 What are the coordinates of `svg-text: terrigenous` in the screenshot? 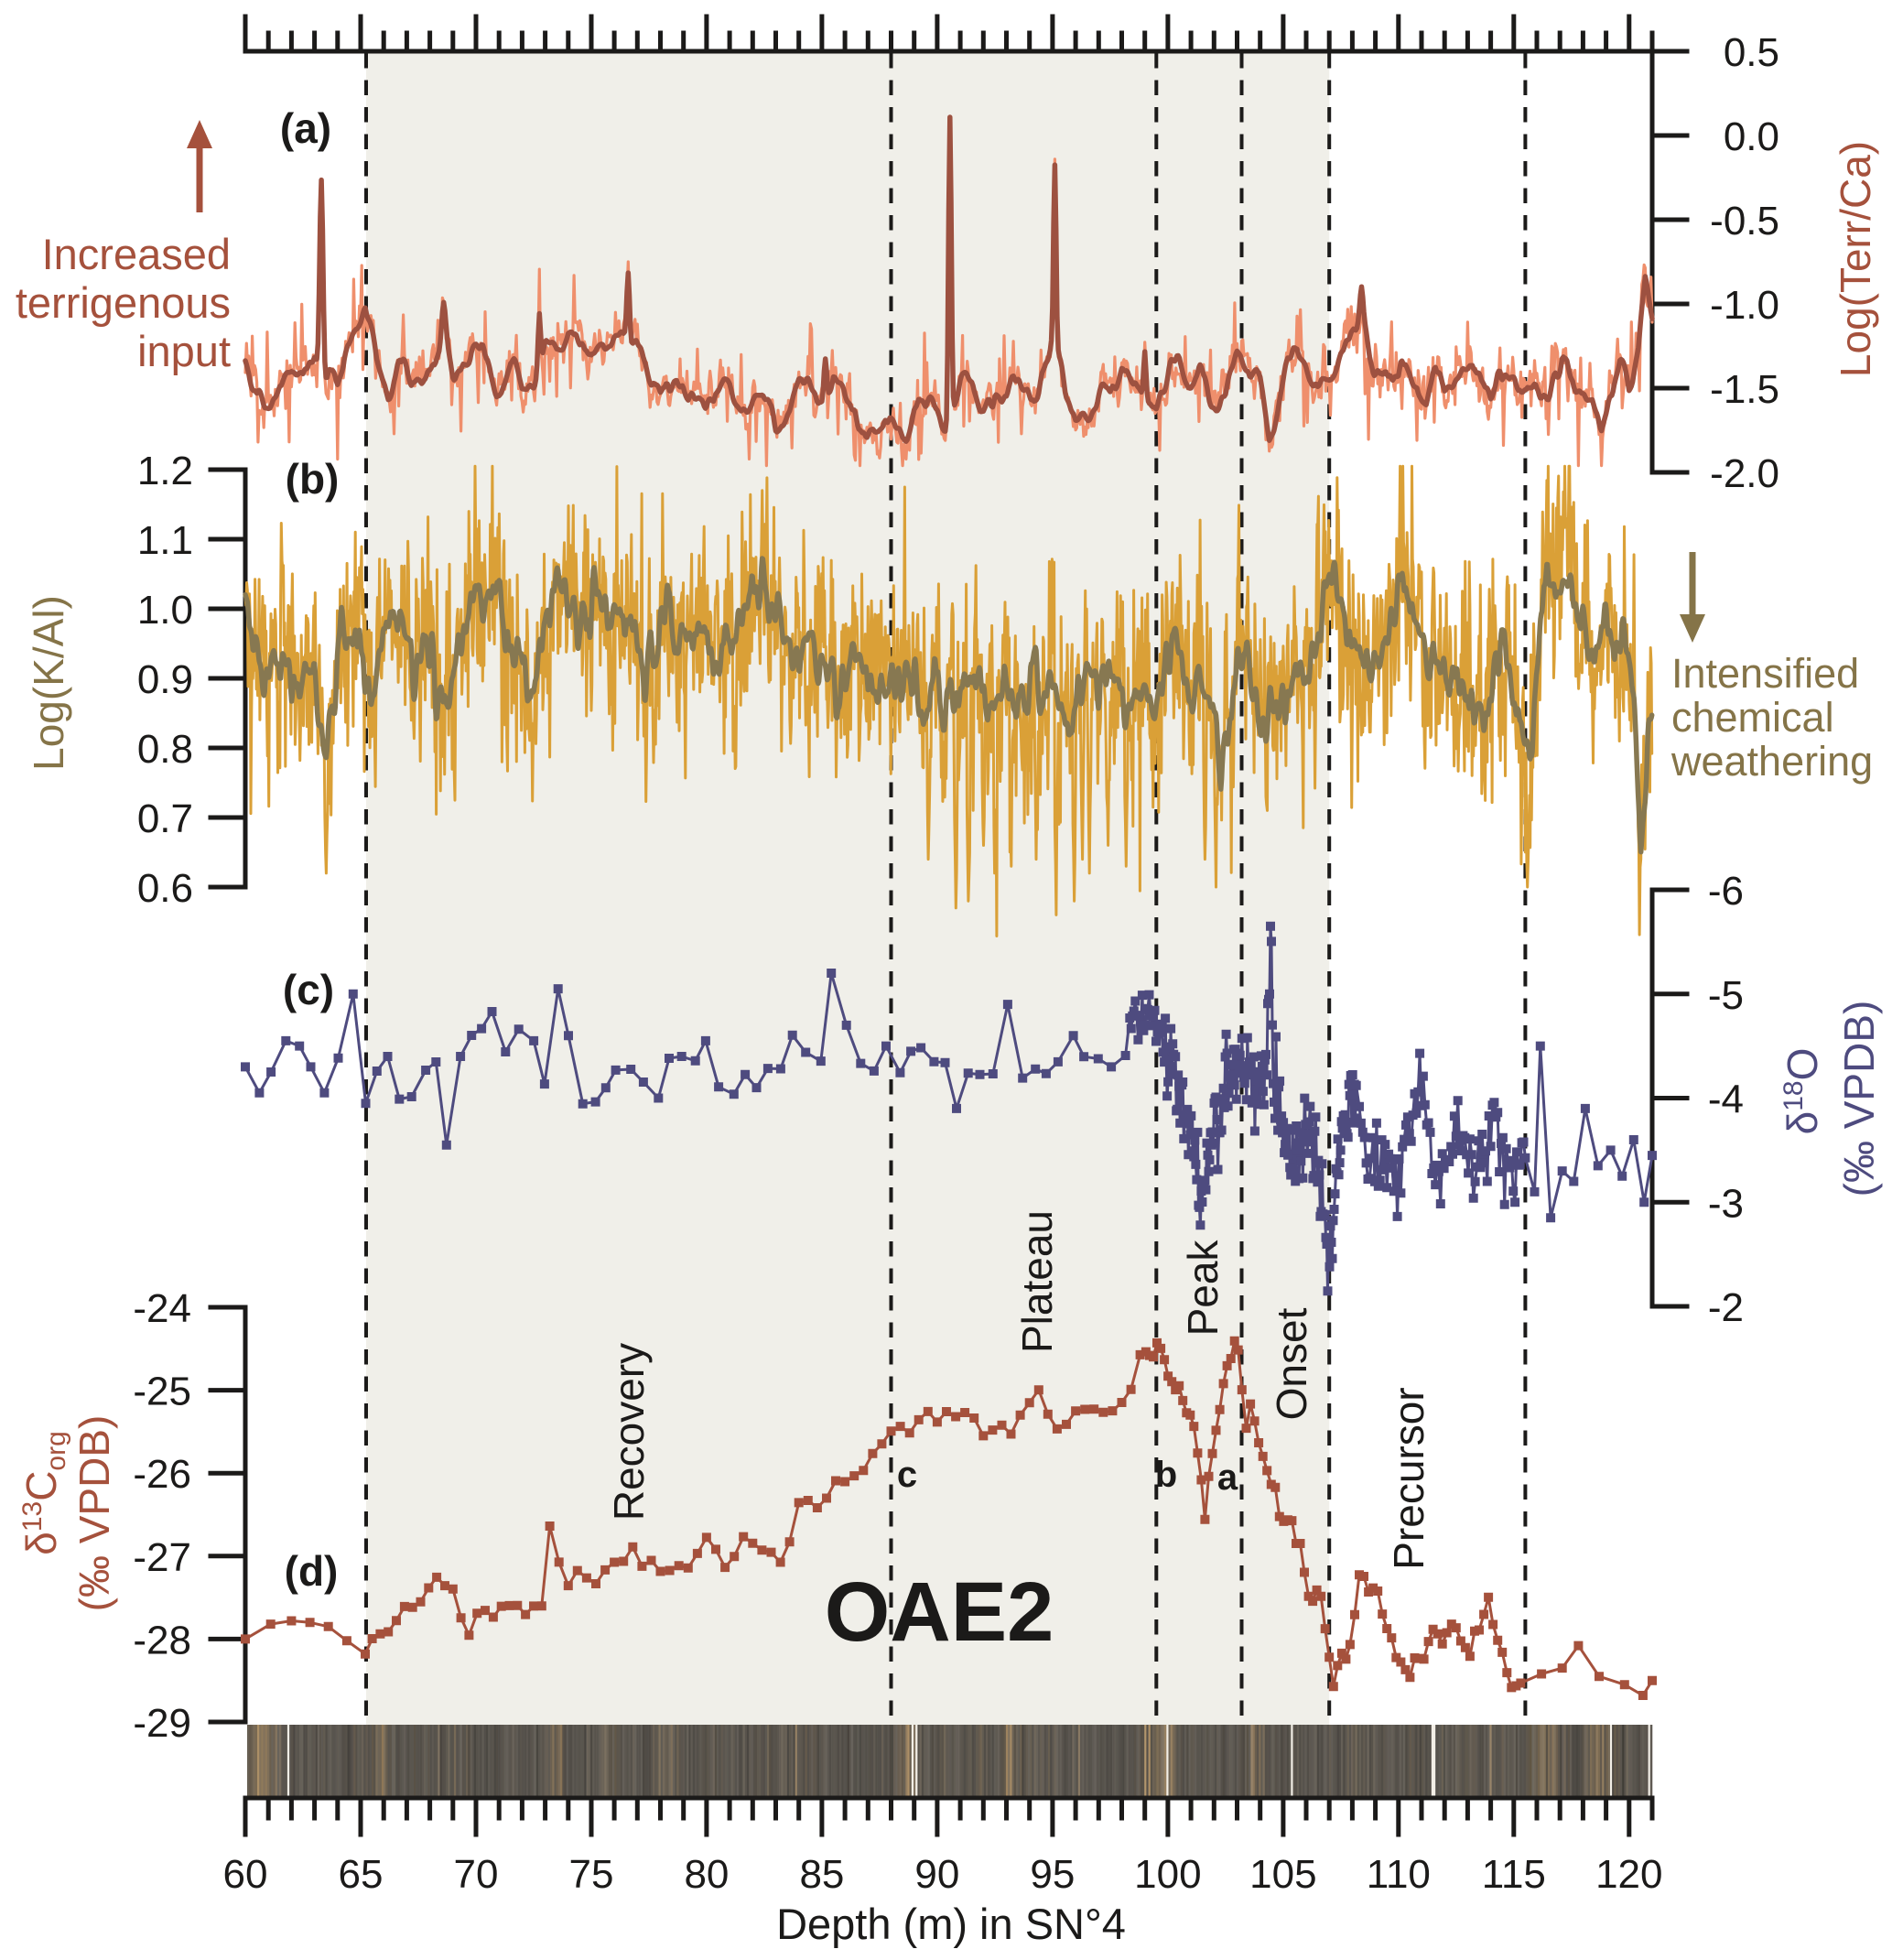 It's located at (123, 303).